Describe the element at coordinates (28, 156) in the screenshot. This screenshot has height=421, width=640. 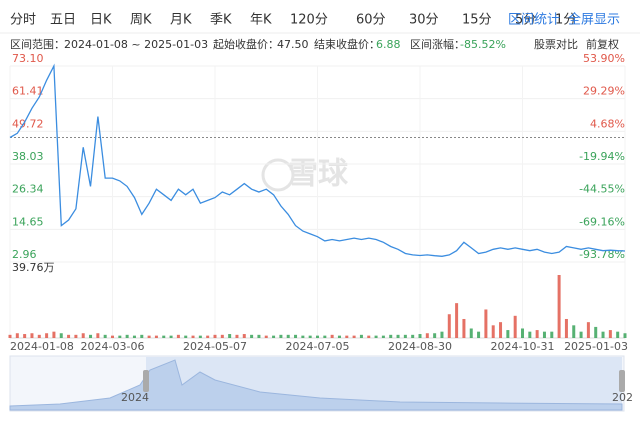
I see `y-tick-label: 38.03` at that location.